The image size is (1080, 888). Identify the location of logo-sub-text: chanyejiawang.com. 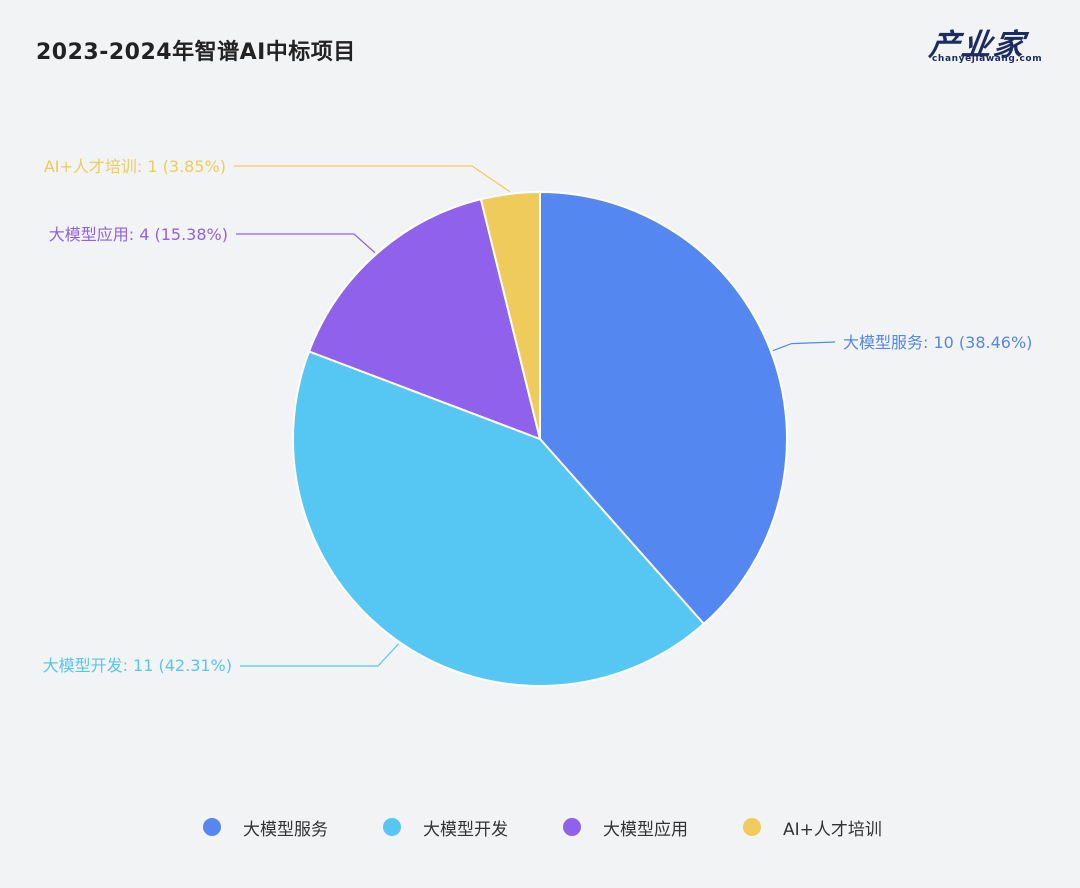
(987, 59).